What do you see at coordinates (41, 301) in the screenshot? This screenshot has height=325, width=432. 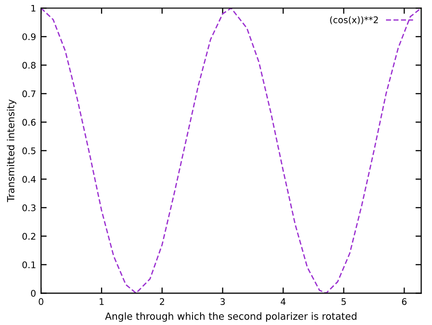 I see `x-tick-label: 0` at bounding box center [41, 301].